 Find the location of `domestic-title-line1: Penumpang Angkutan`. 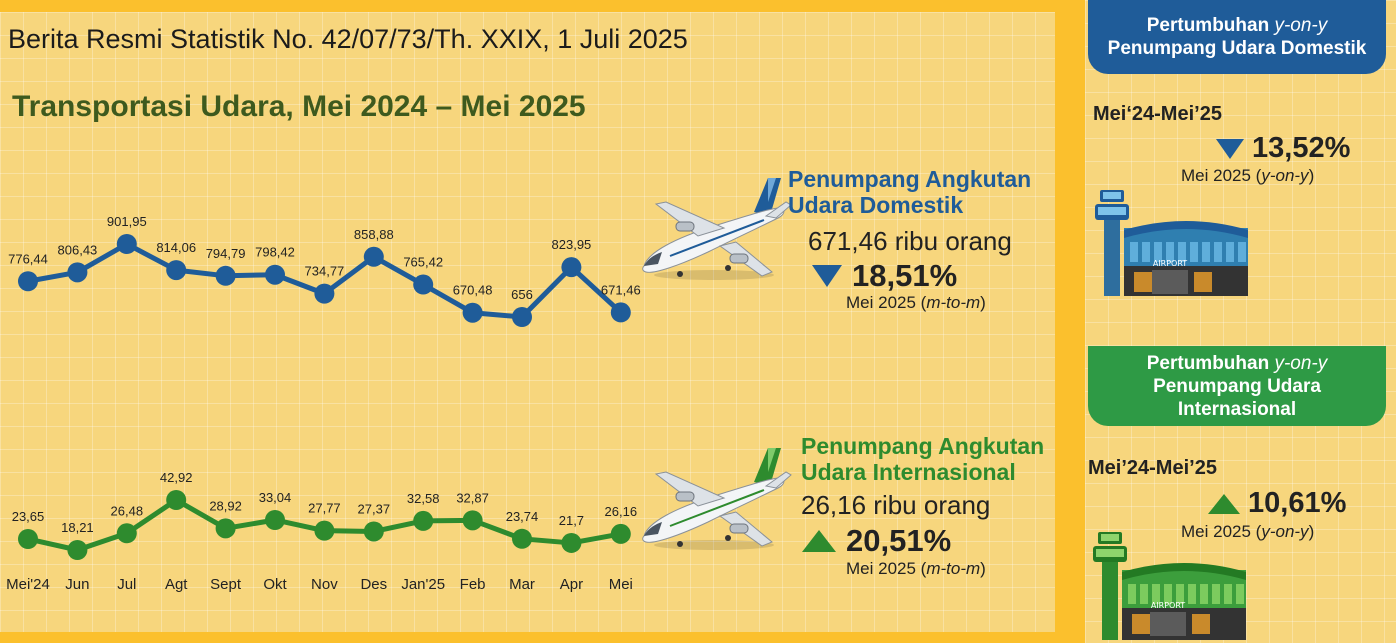

domestic-title-line1: Penumpang Angkutan is located at coordinates (910, 179).